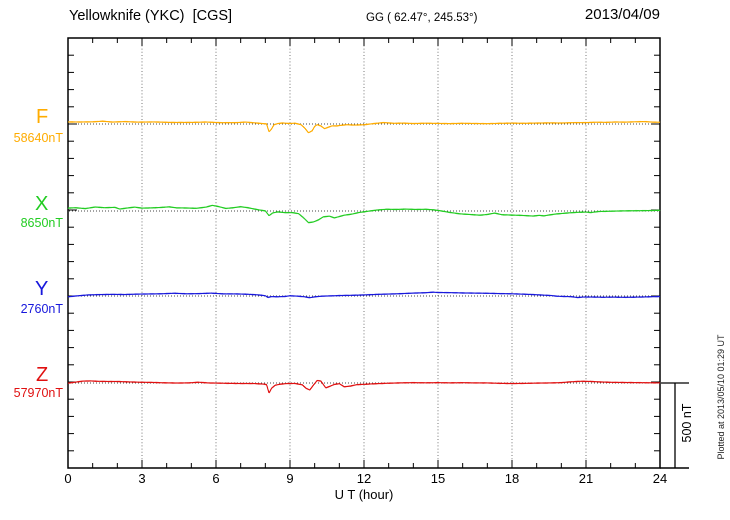  What do you see at coordinates (68, 478) in the screenshot?
I see `x-tick-label-0: 0` at bounding box center [68, 478].